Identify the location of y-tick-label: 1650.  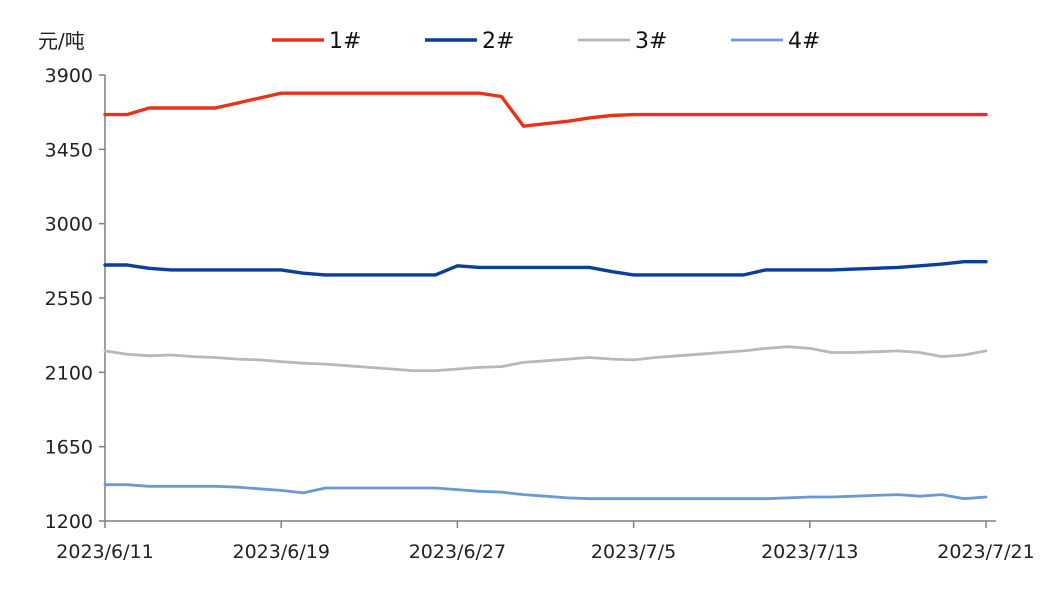
(69, 448).